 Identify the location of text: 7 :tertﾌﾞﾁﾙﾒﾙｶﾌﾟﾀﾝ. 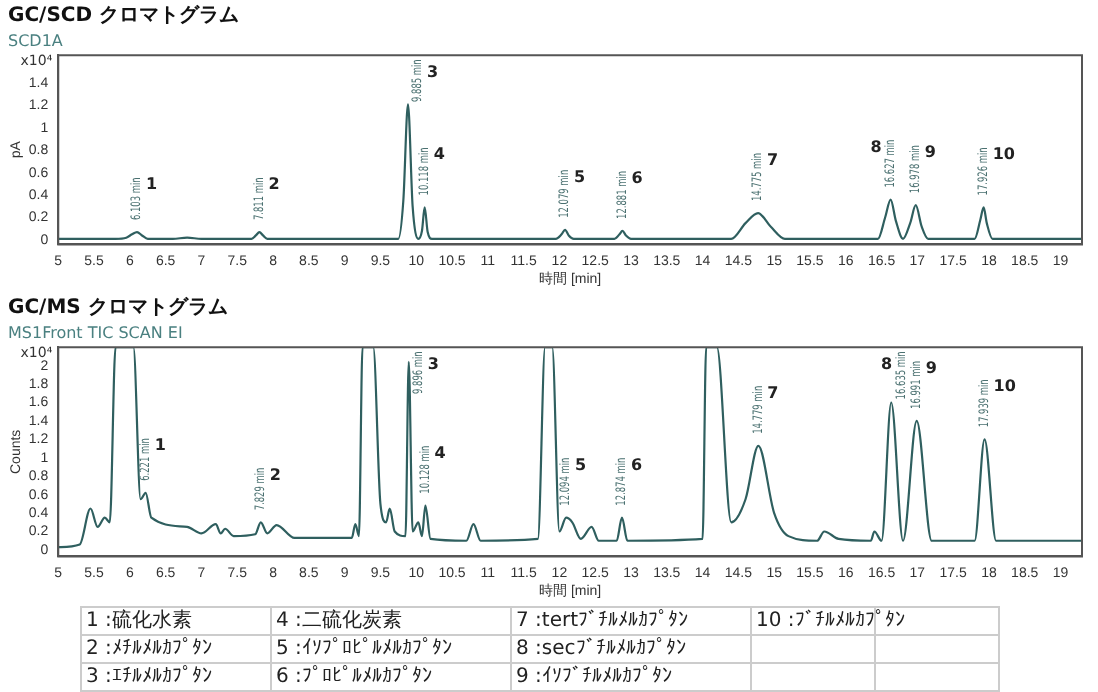
(632, 622).